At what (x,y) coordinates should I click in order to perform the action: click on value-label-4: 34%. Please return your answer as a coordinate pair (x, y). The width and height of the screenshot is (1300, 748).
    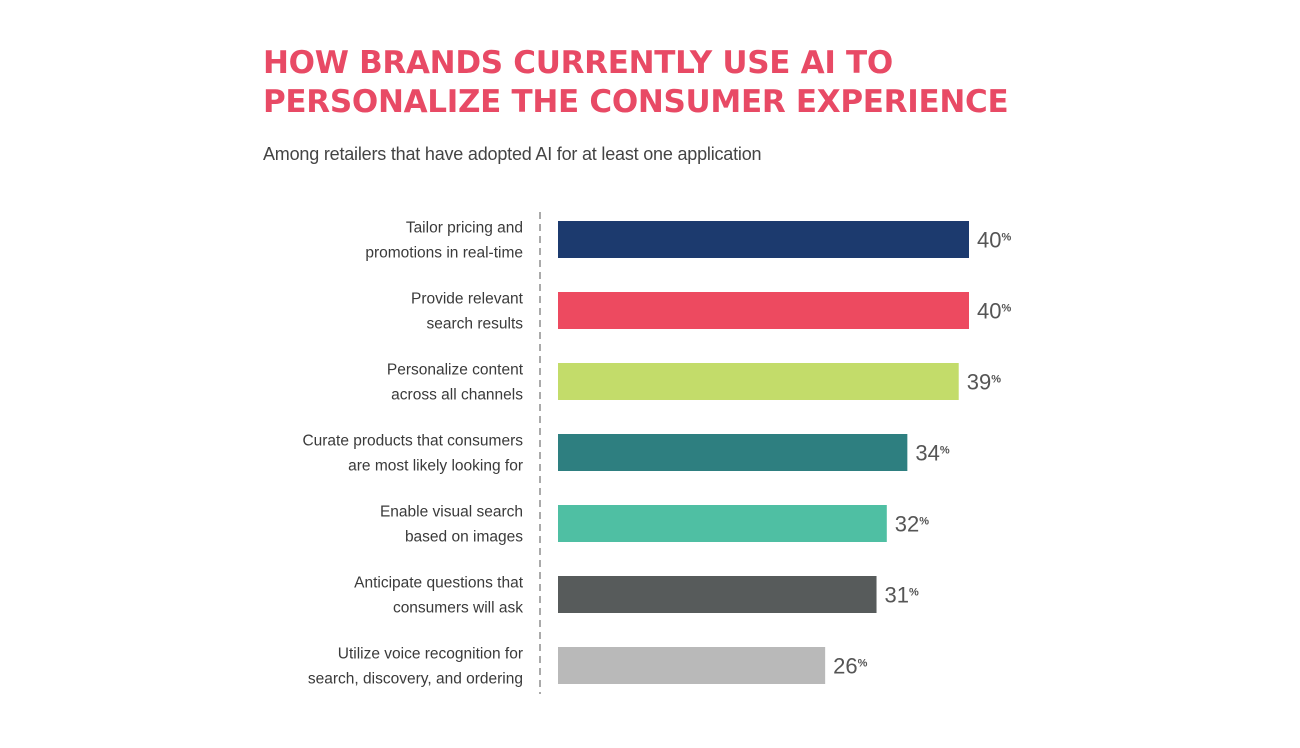
    Looking at the image, I should click on (932, 453).